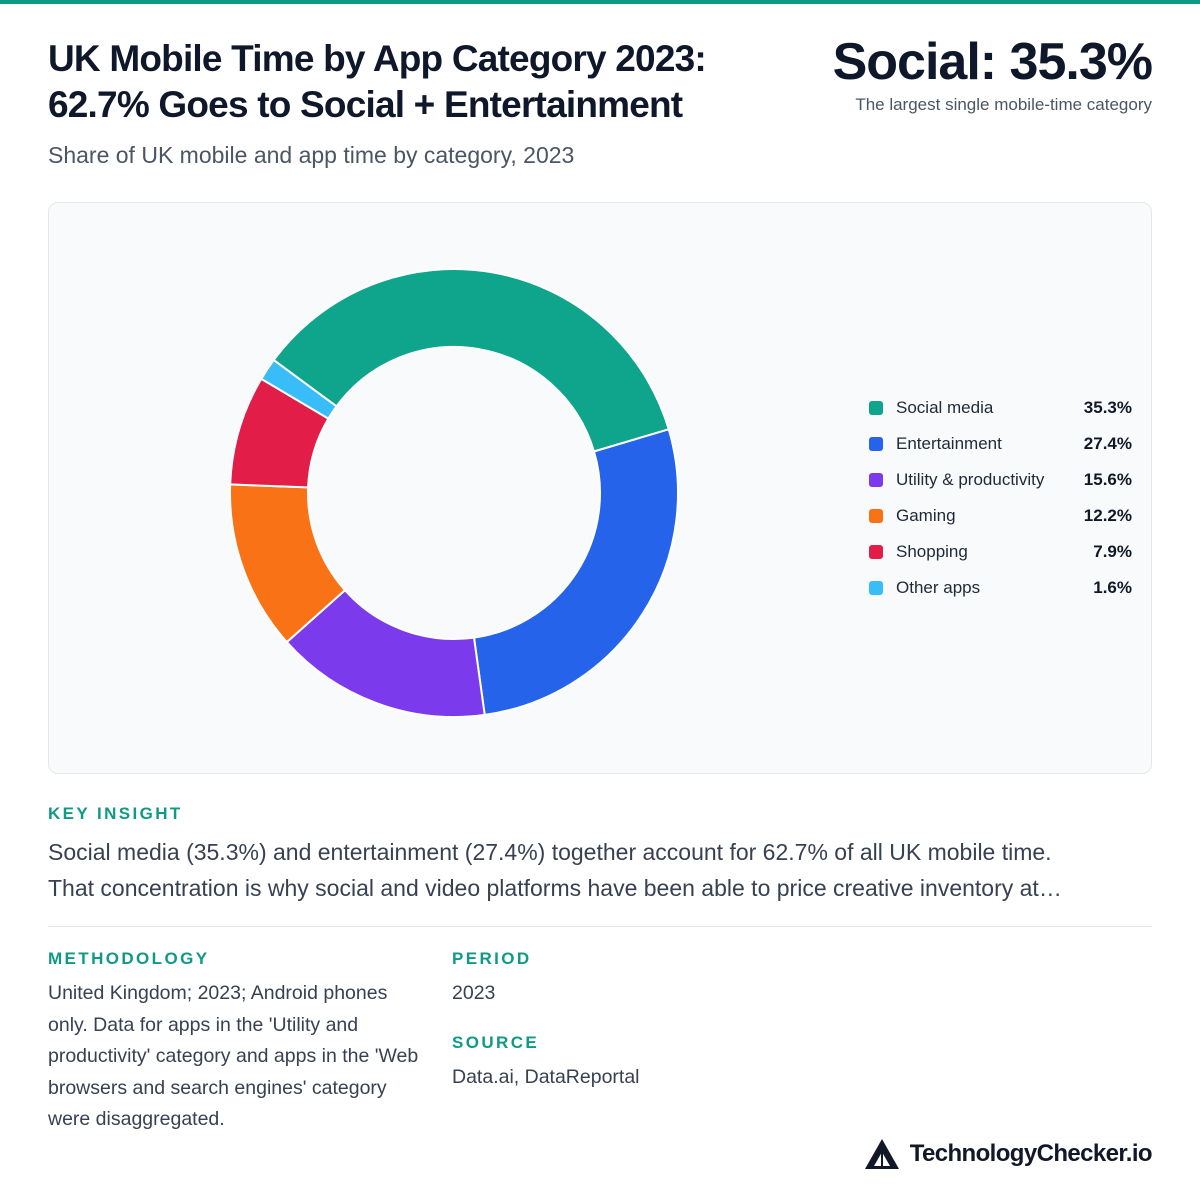 The width and height of the screenshot is (1200, 1200). I want to click on donut-chart, so click(454, 493).